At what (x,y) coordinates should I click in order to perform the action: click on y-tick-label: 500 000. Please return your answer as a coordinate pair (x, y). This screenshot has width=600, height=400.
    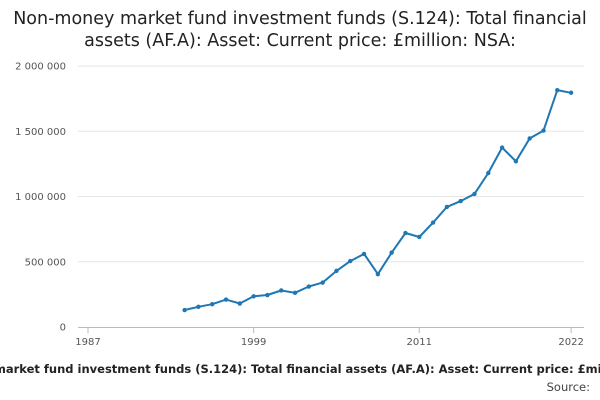
    Looking at the image, I should click on (45, 262).